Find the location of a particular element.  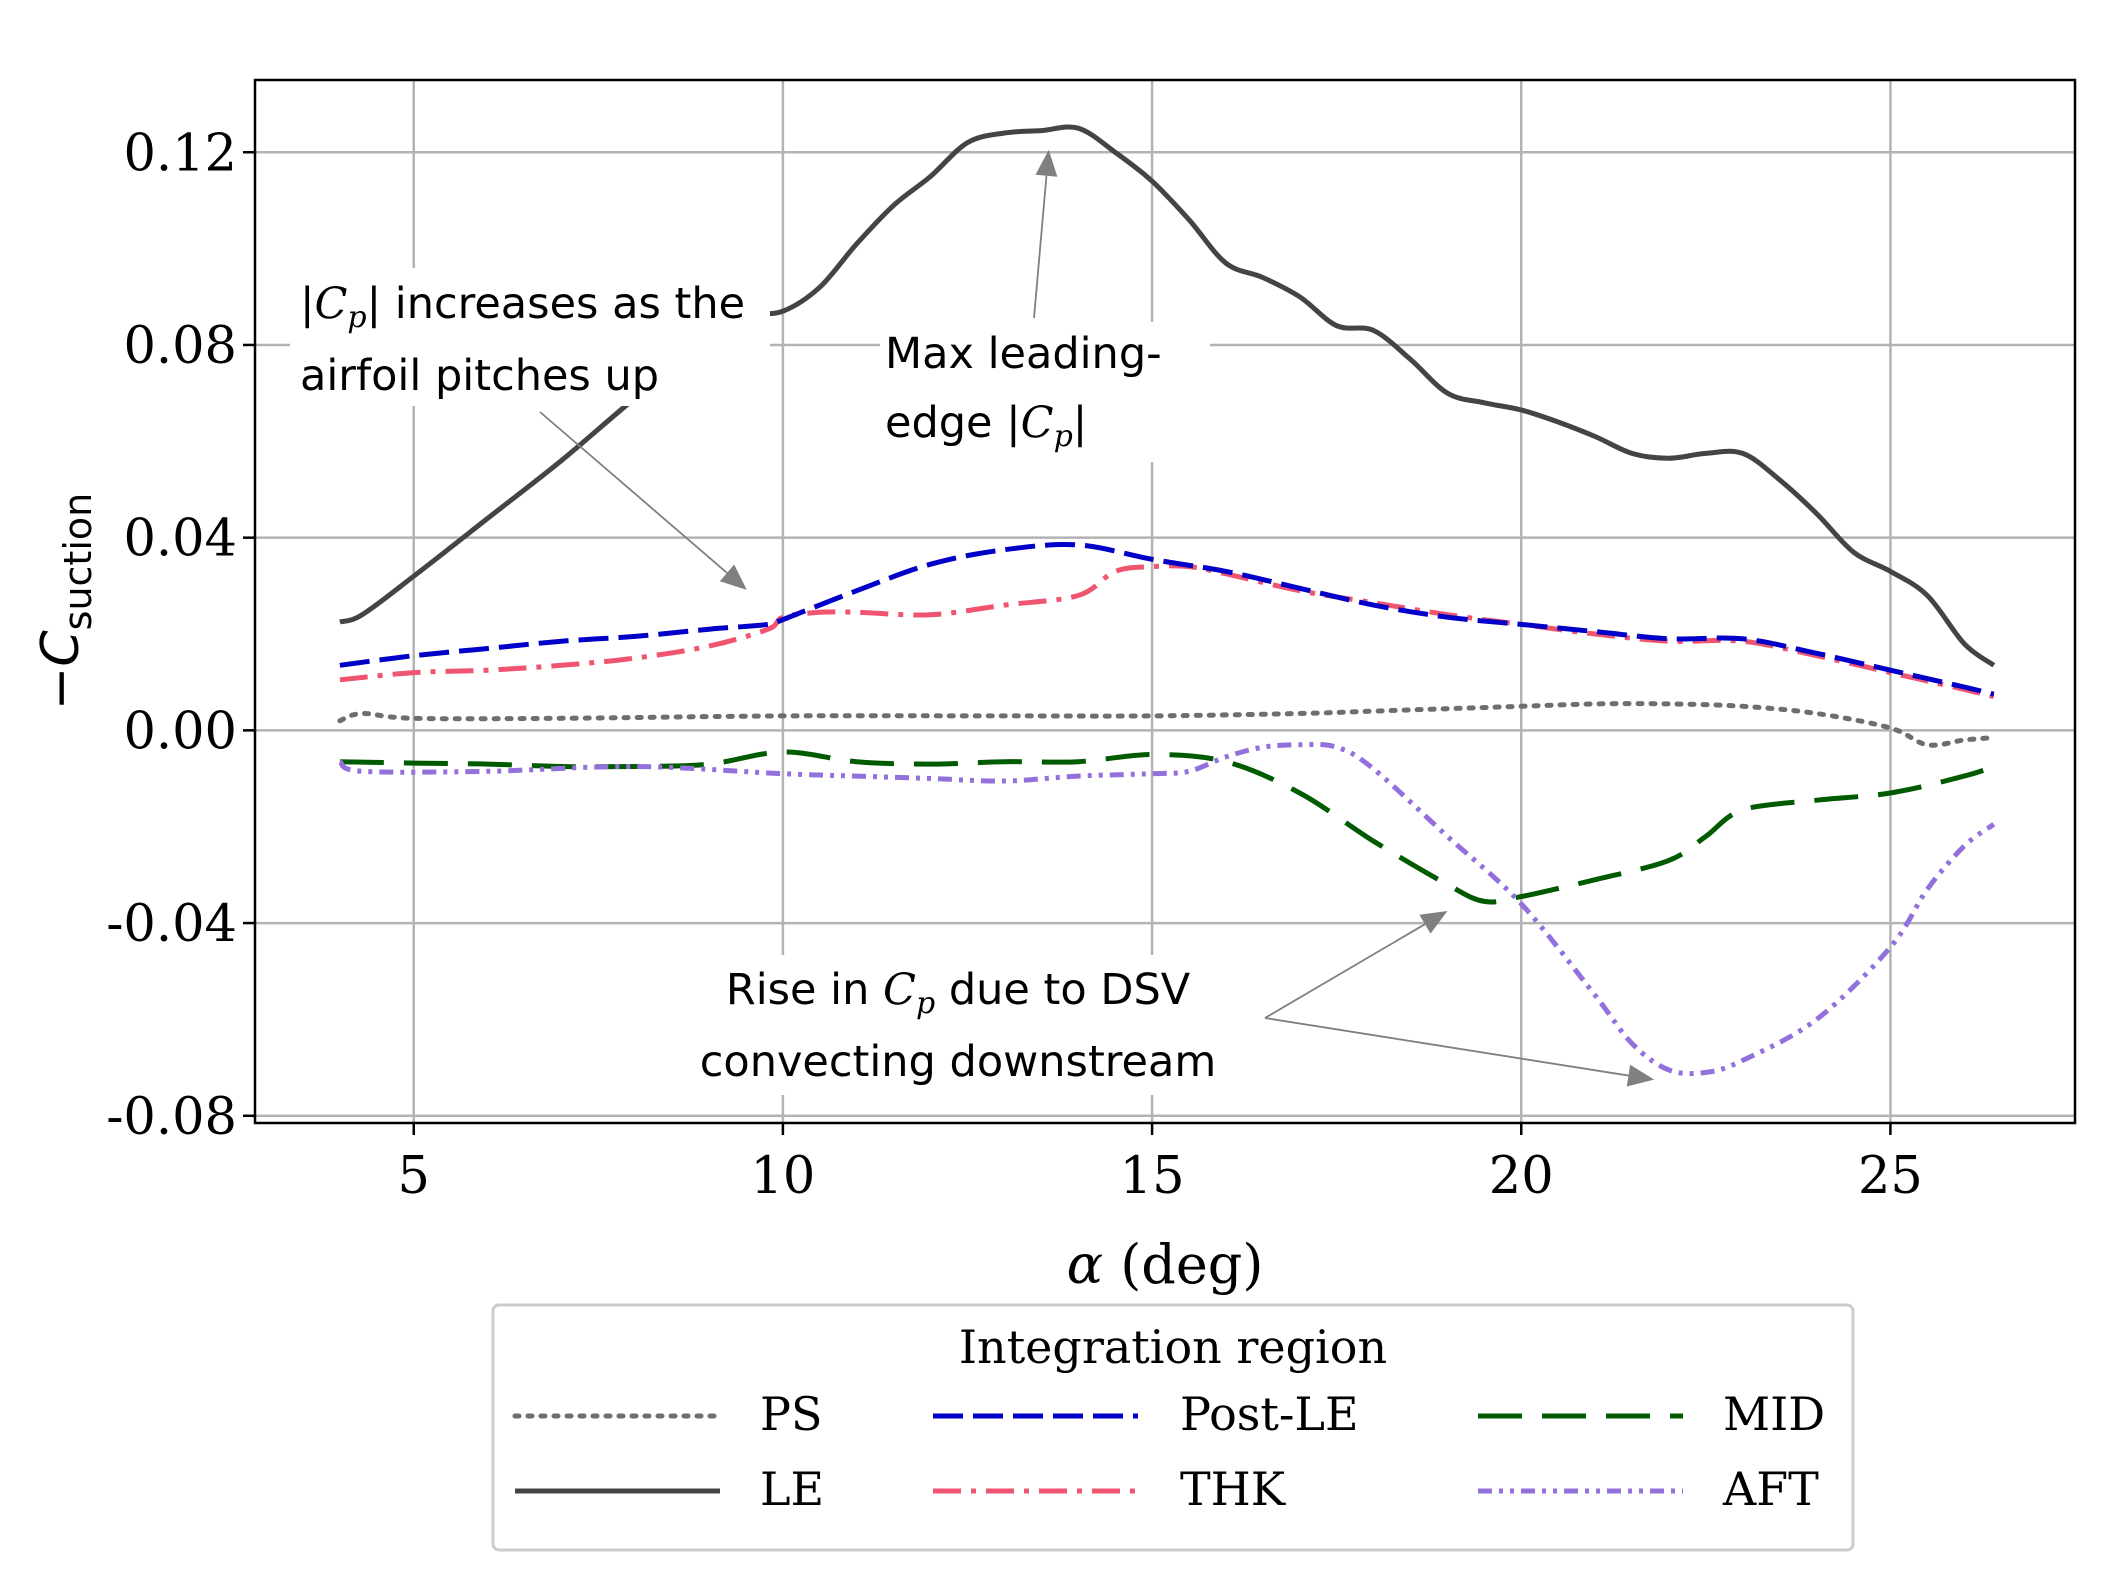

series-line-ps is located at coordinates (1167, 724).